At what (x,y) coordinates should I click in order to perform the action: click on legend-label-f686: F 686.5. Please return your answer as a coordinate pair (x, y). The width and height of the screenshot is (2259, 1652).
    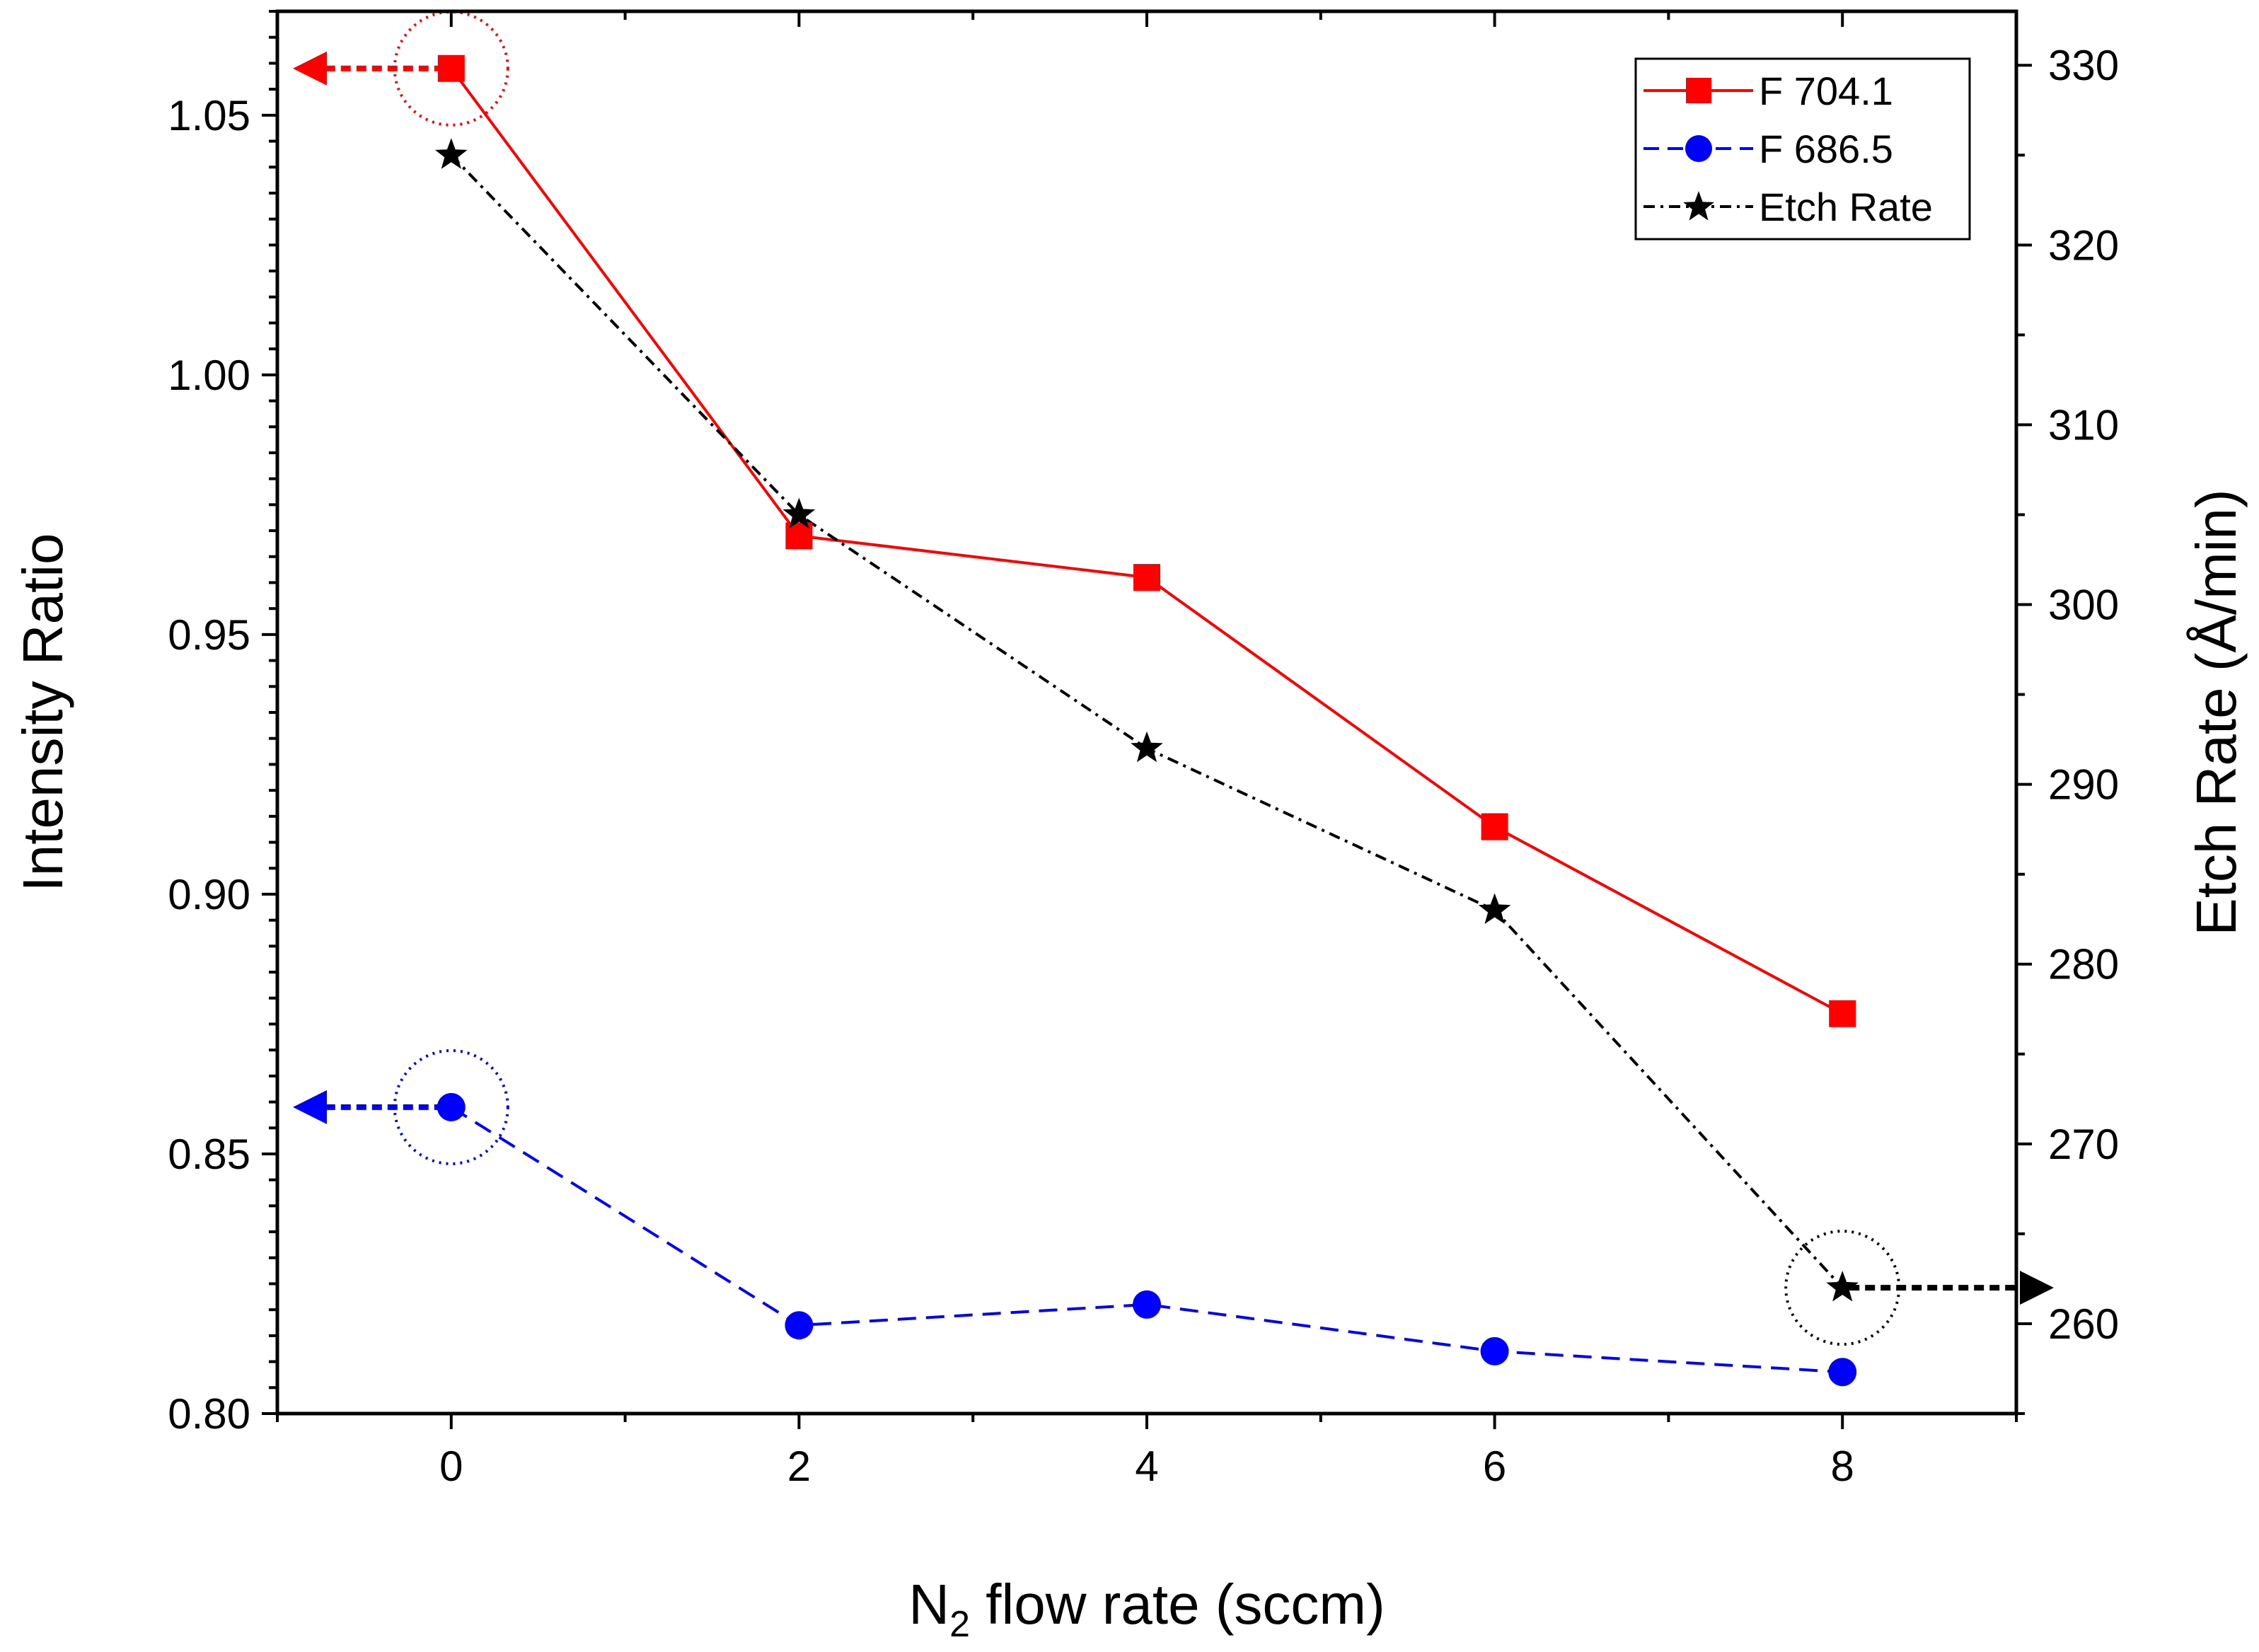
    Looking at the image, I should click on (1826, 149).